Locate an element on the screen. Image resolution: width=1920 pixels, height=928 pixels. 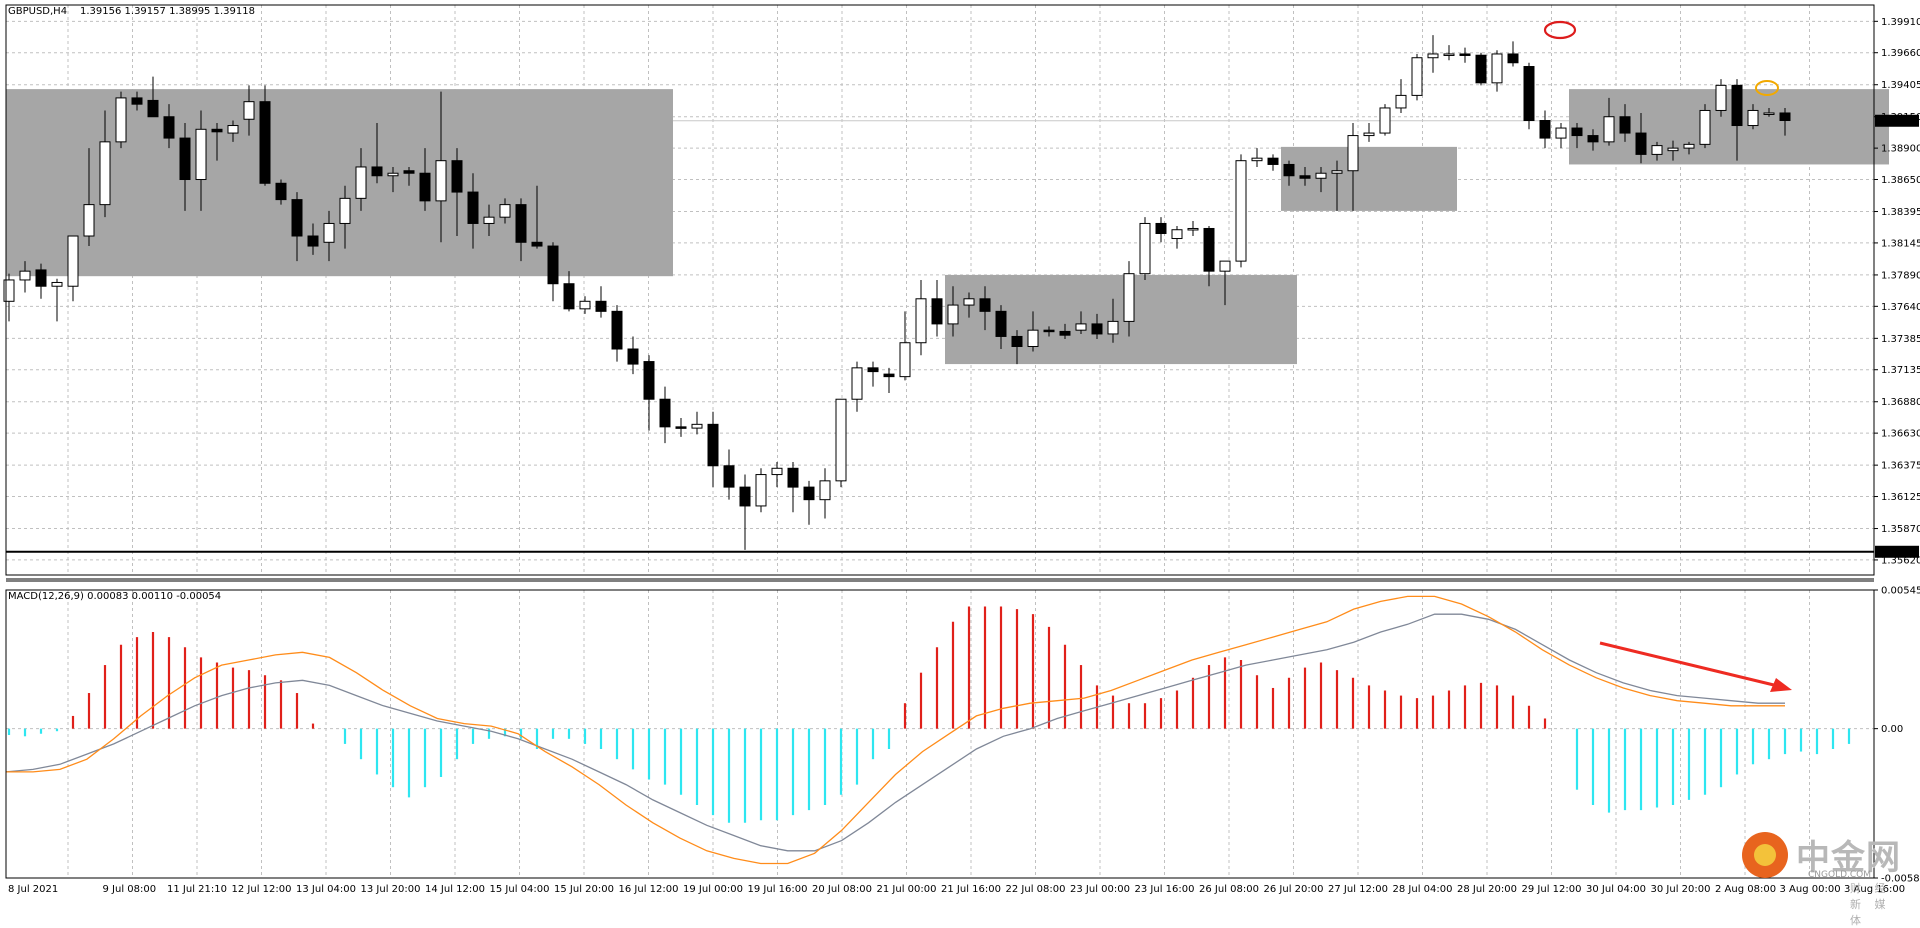
consolidation-zone is located at coordinates (1729, 127).